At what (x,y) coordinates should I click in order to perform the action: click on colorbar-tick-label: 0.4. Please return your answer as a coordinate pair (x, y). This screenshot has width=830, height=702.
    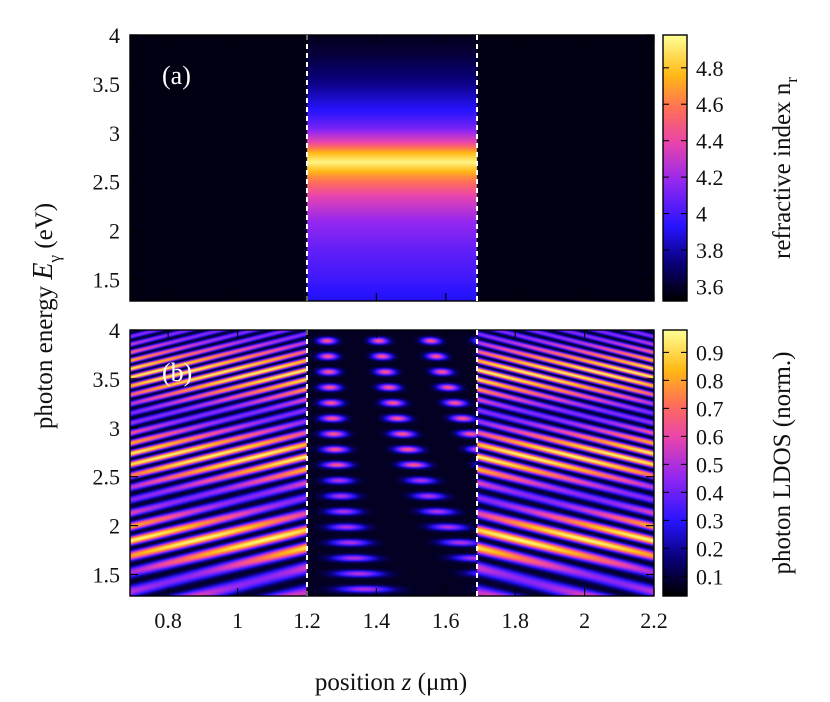
    Looking at the image, I should click on (710, 492).